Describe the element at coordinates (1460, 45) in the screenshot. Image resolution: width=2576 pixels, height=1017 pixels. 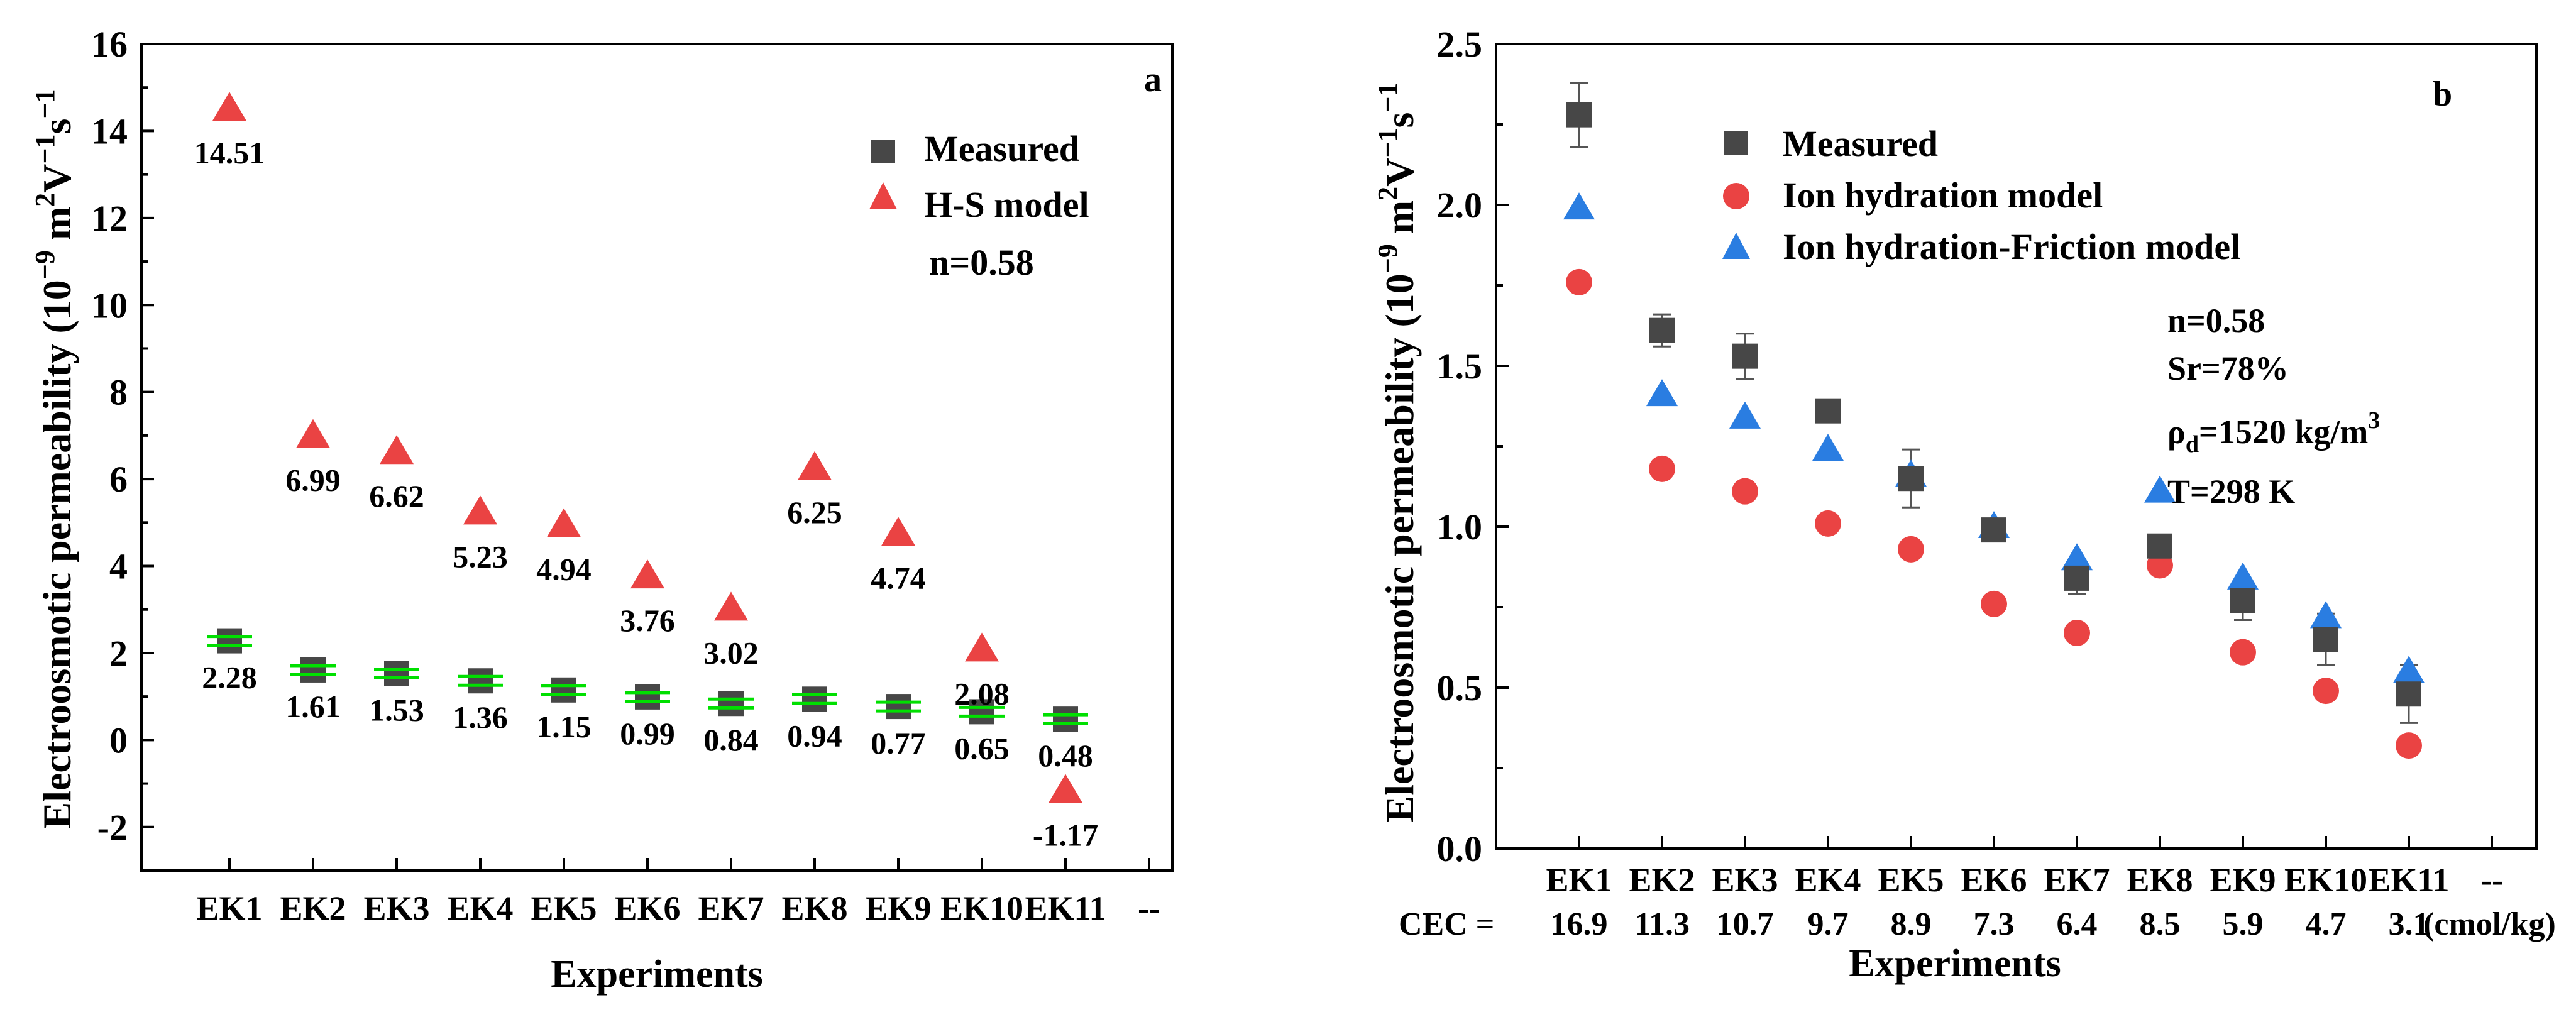
I see `y-tick-label: 2.5` at that location.